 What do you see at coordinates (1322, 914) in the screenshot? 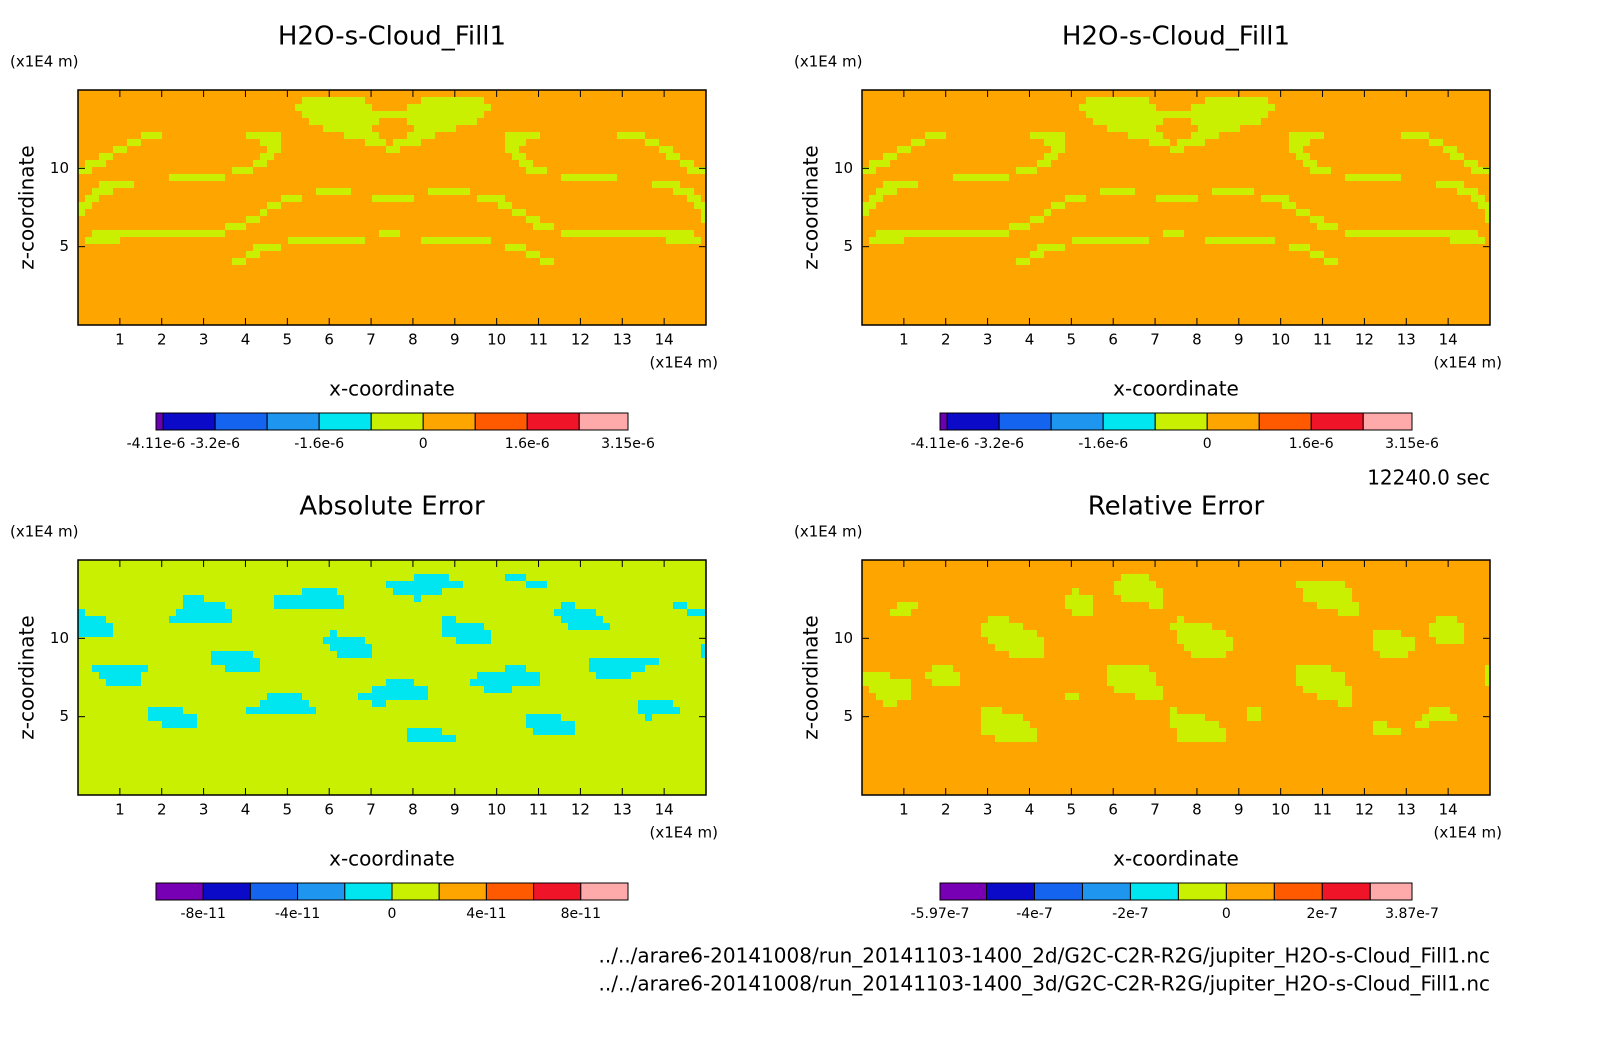
I see `colorbar-tick-label: 2e-7` at bounding box center [1322, 914].